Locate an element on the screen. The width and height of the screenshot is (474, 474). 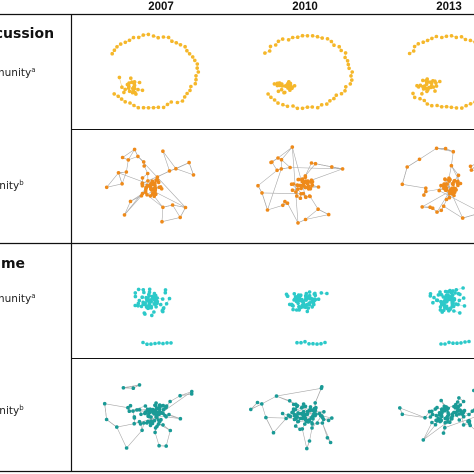
row-label-discussion-a: communitya is located at coordinates (18, 72).